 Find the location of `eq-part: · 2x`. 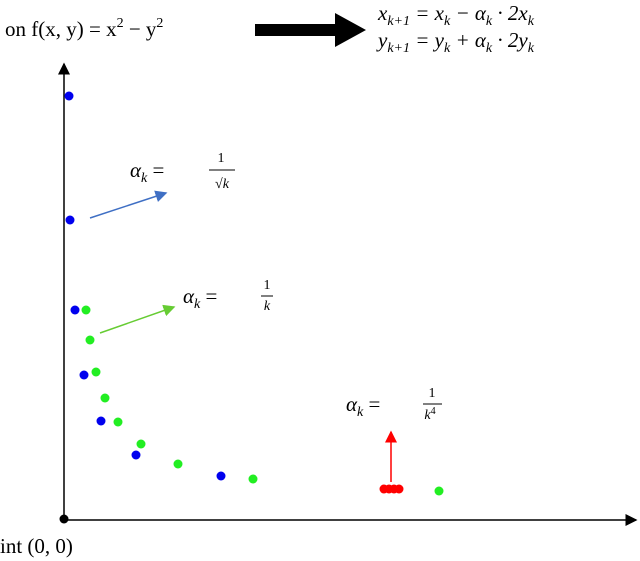

eq-part: · 2x is located at coordinates (510, 13).